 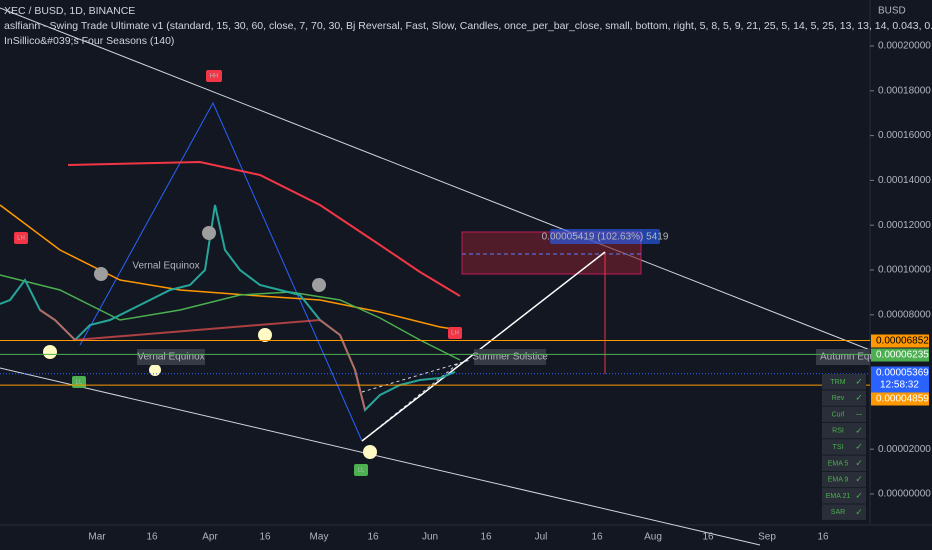 I want to click on season-label: Autumn Equin, so click(x=851, y=357).